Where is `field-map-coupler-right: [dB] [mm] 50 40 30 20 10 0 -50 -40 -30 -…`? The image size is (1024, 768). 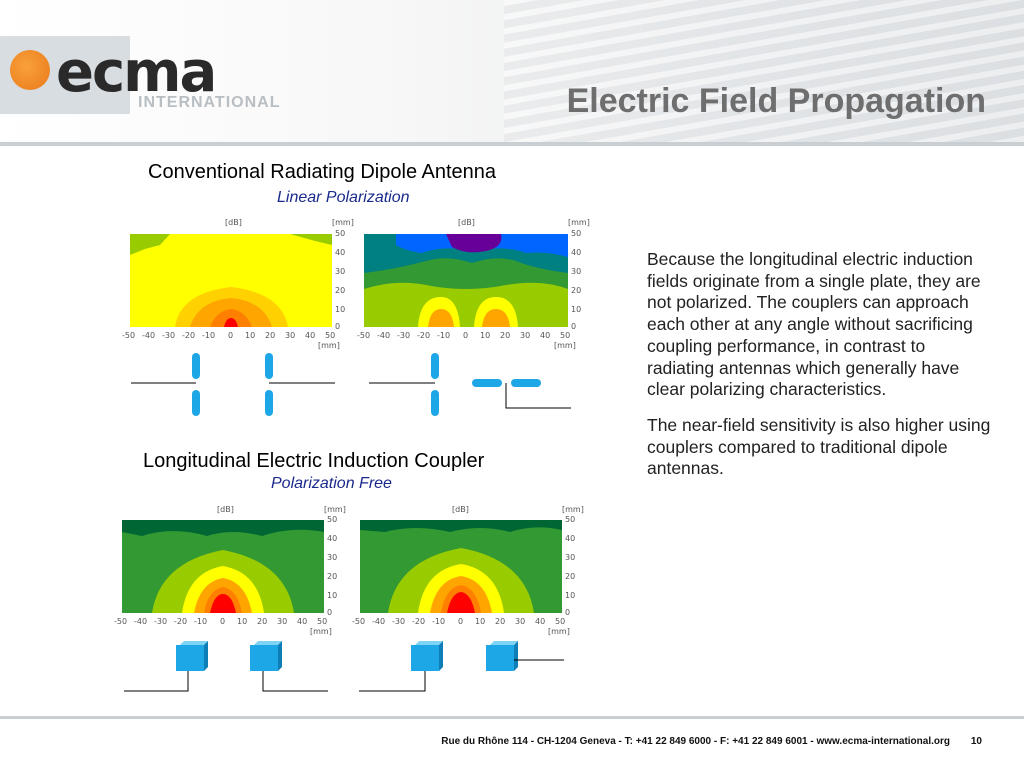
field-map-coupler-right: [dB] [mm] 50 40 30 20 10 0 -50 -40 -30 -… is located at coordinates (470, 571).